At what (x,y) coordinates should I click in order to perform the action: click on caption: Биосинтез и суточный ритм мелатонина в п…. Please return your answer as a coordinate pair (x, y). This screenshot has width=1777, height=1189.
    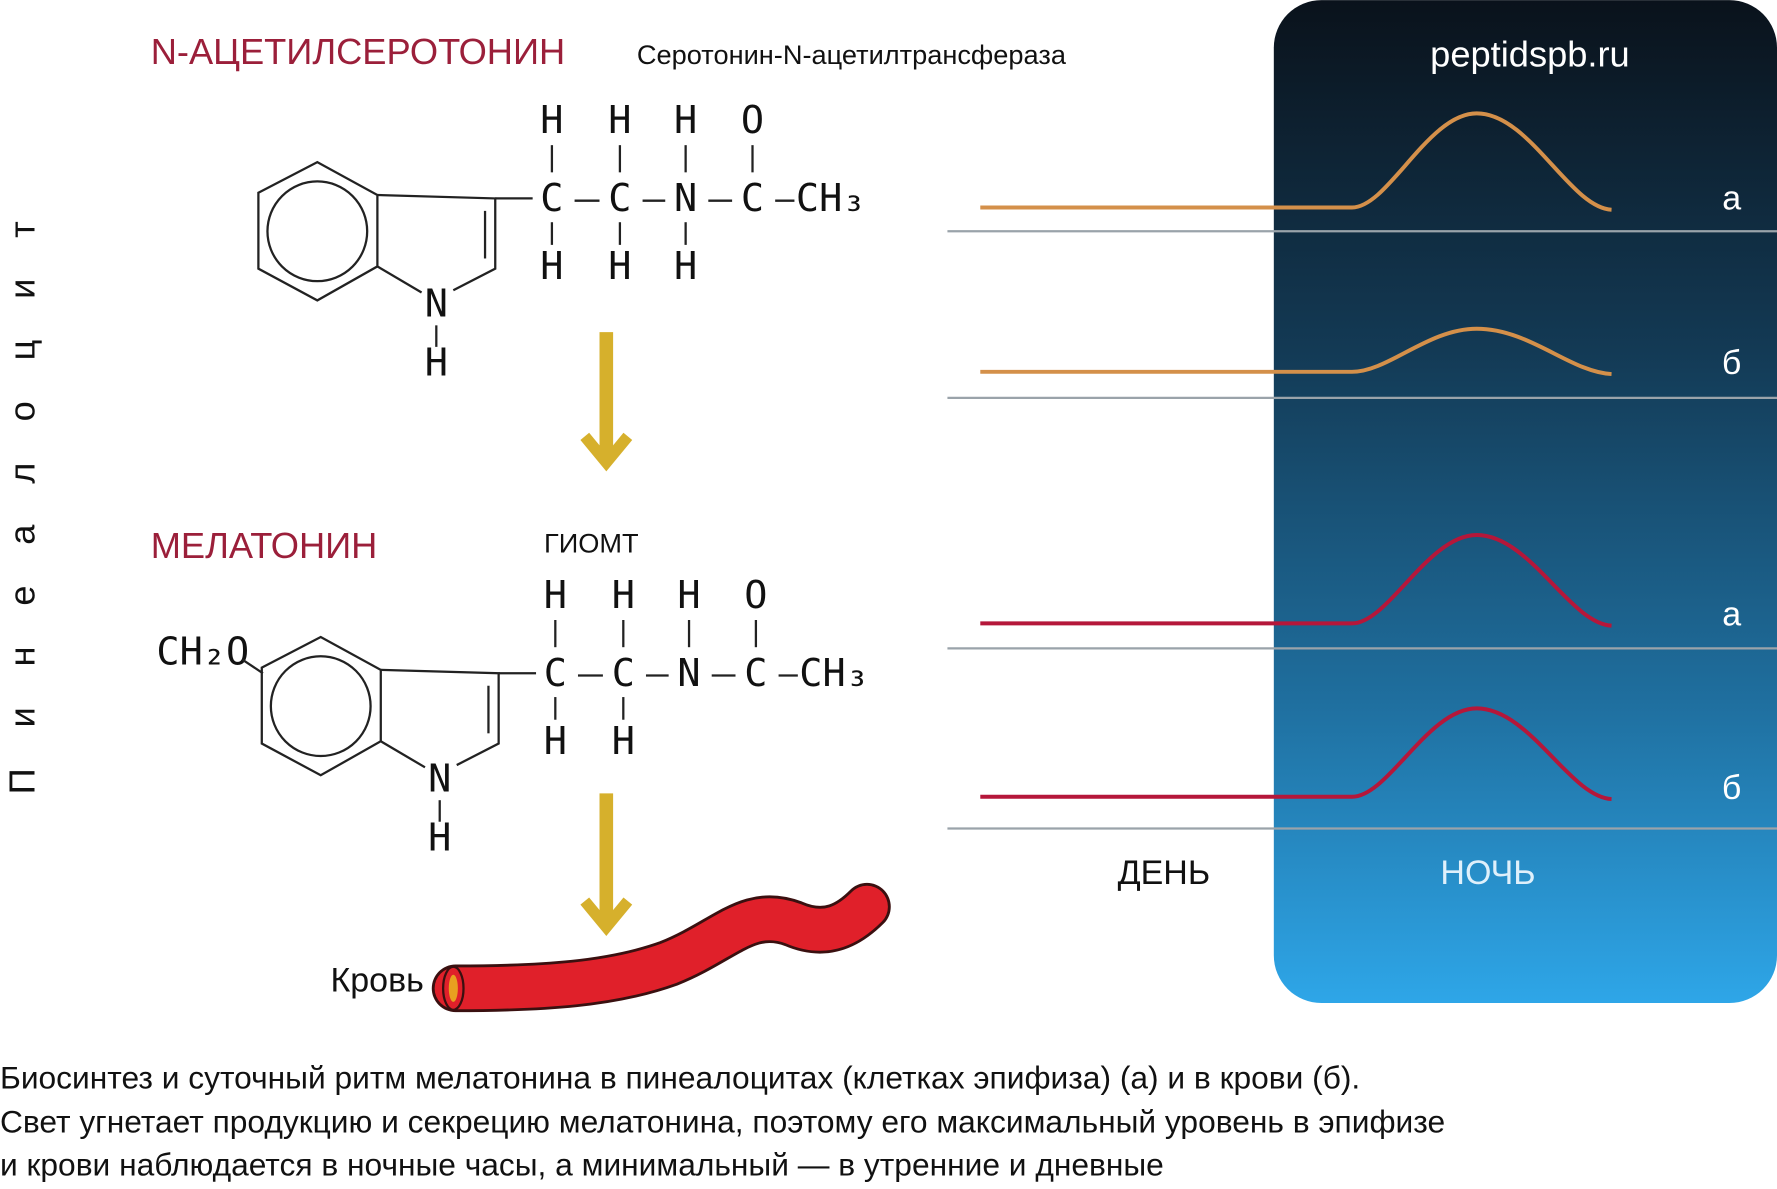
    Looking at the image, I should click on (722, 1120).